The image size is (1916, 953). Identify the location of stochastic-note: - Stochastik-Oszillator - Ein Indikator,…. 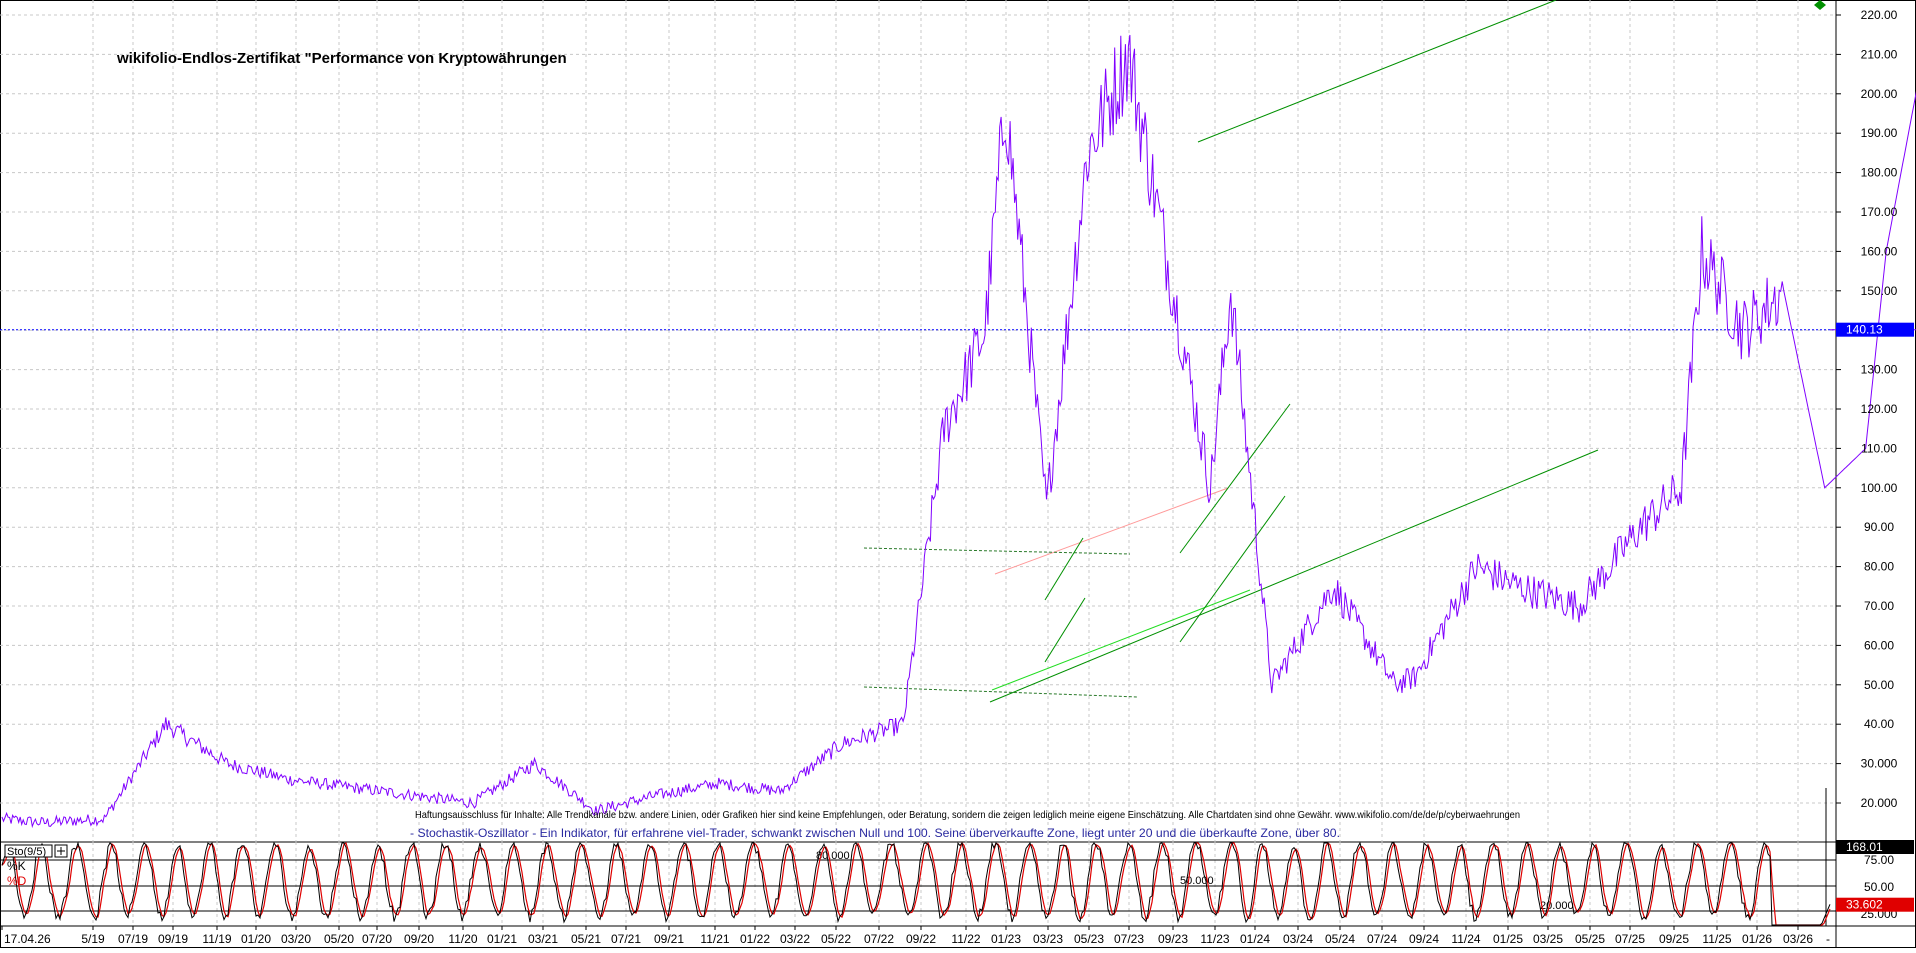
(875, 833).